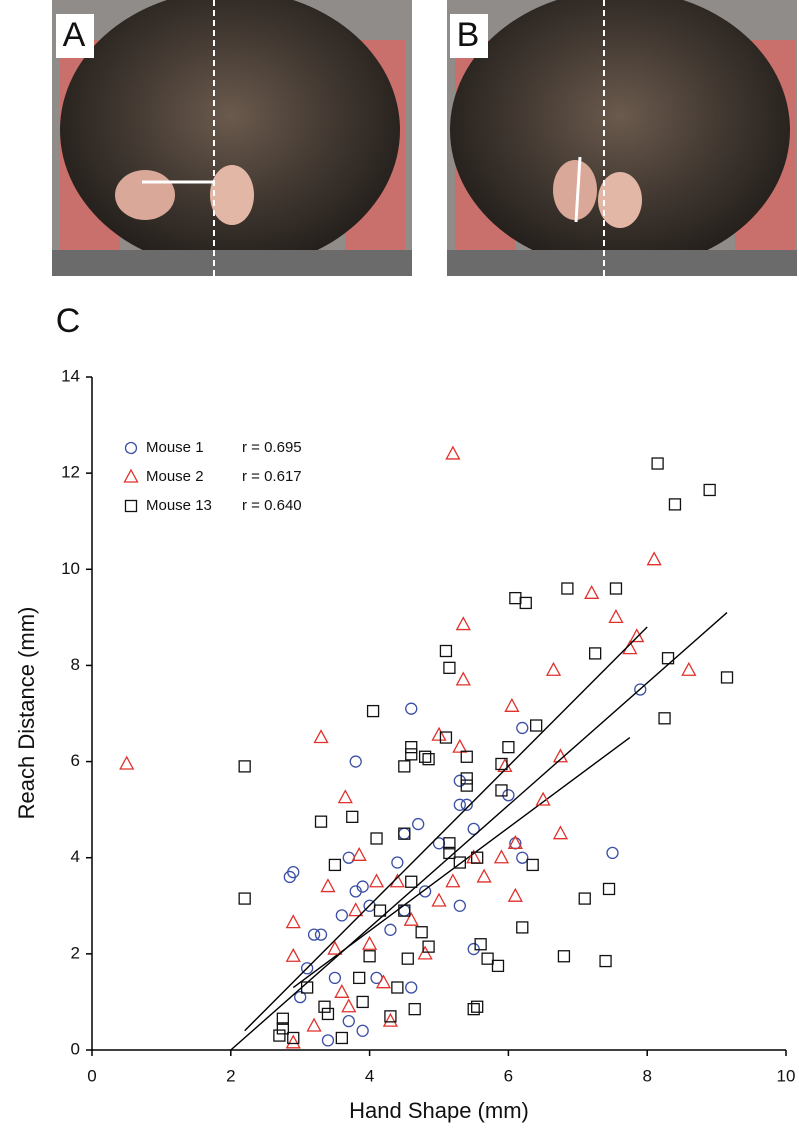 The width and height of the screenshot is (799, 1133). I want to click on y-tick-label: 4, so click(75, 856).